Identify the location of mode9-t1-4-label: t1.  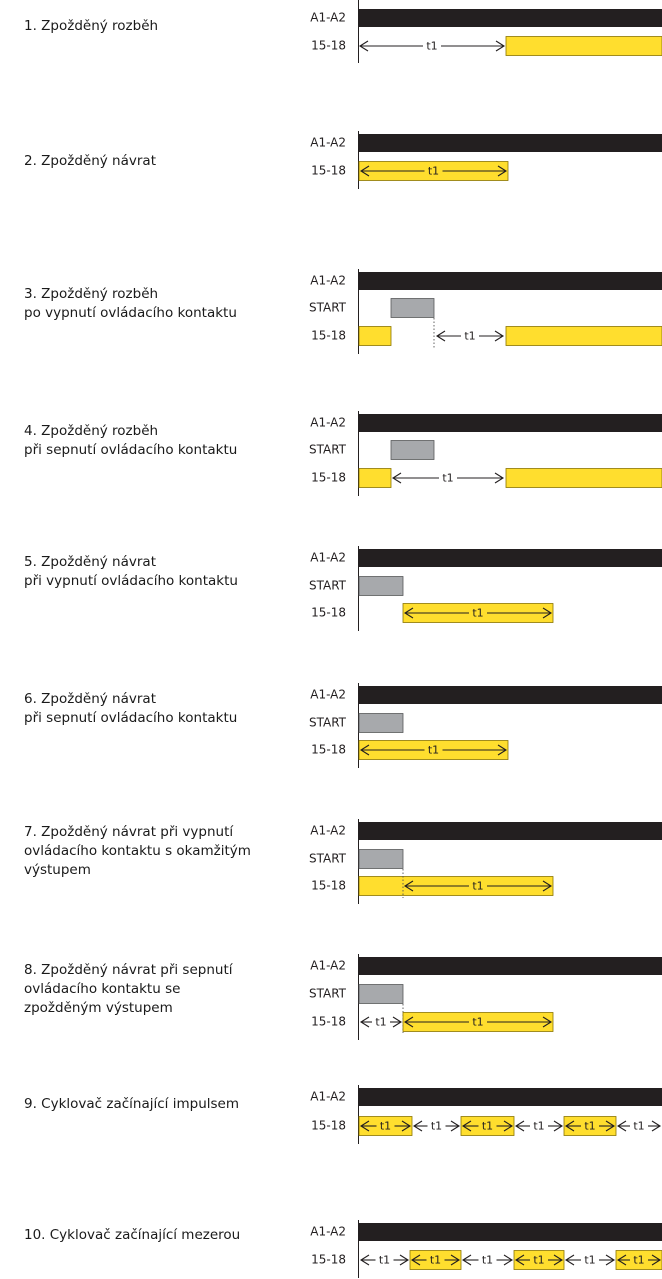
(538, 1126).